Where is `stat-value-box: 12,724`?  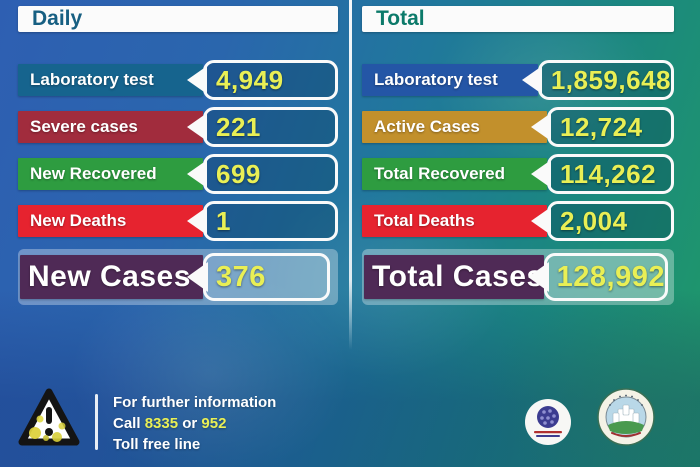
stat-value-box: 12,724 is located at coordinates (602, 127).